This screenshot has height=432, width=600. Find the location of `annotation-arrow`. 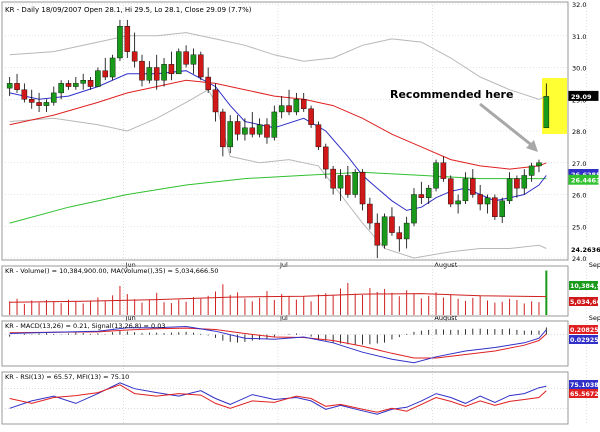

annotation-arrow is located at coordinates (508, 127).